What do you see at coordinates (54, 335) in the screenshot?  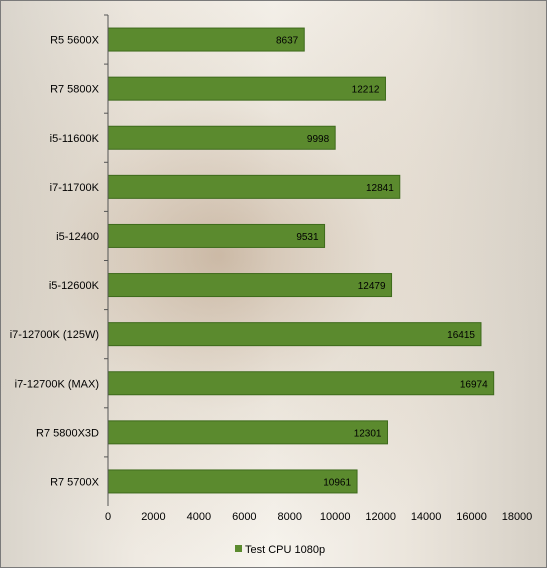 I see `category-label: i7-12700K (125W)` at bounding box center [54, 335].